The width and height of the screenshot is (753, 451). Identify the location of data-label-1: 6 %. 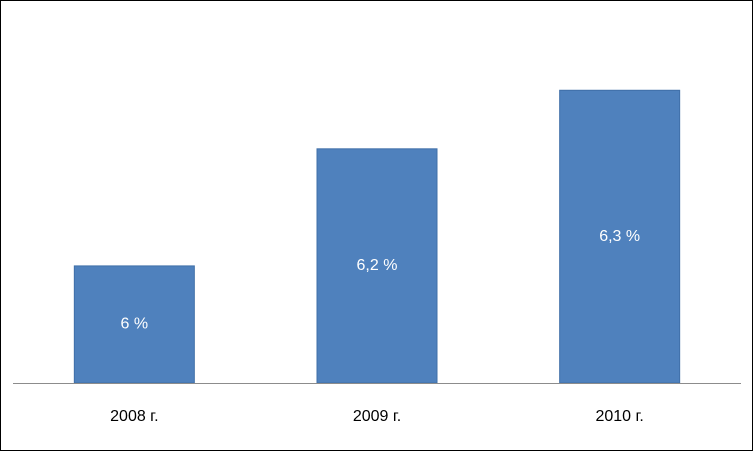
(135, 324).